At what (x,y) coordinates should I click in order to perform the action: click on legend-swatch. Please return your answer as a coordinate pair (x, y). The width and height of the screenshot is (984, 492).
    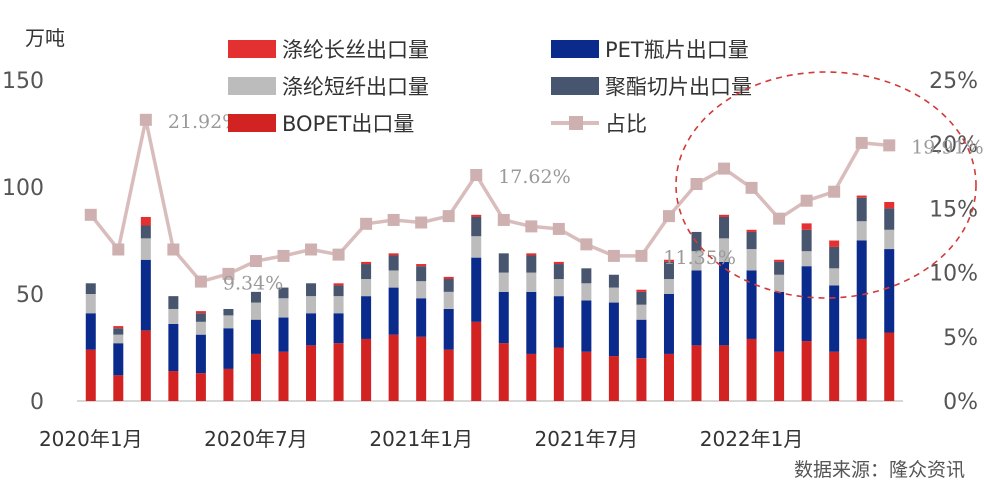
    Looking at the image, I should click on (252, 86).